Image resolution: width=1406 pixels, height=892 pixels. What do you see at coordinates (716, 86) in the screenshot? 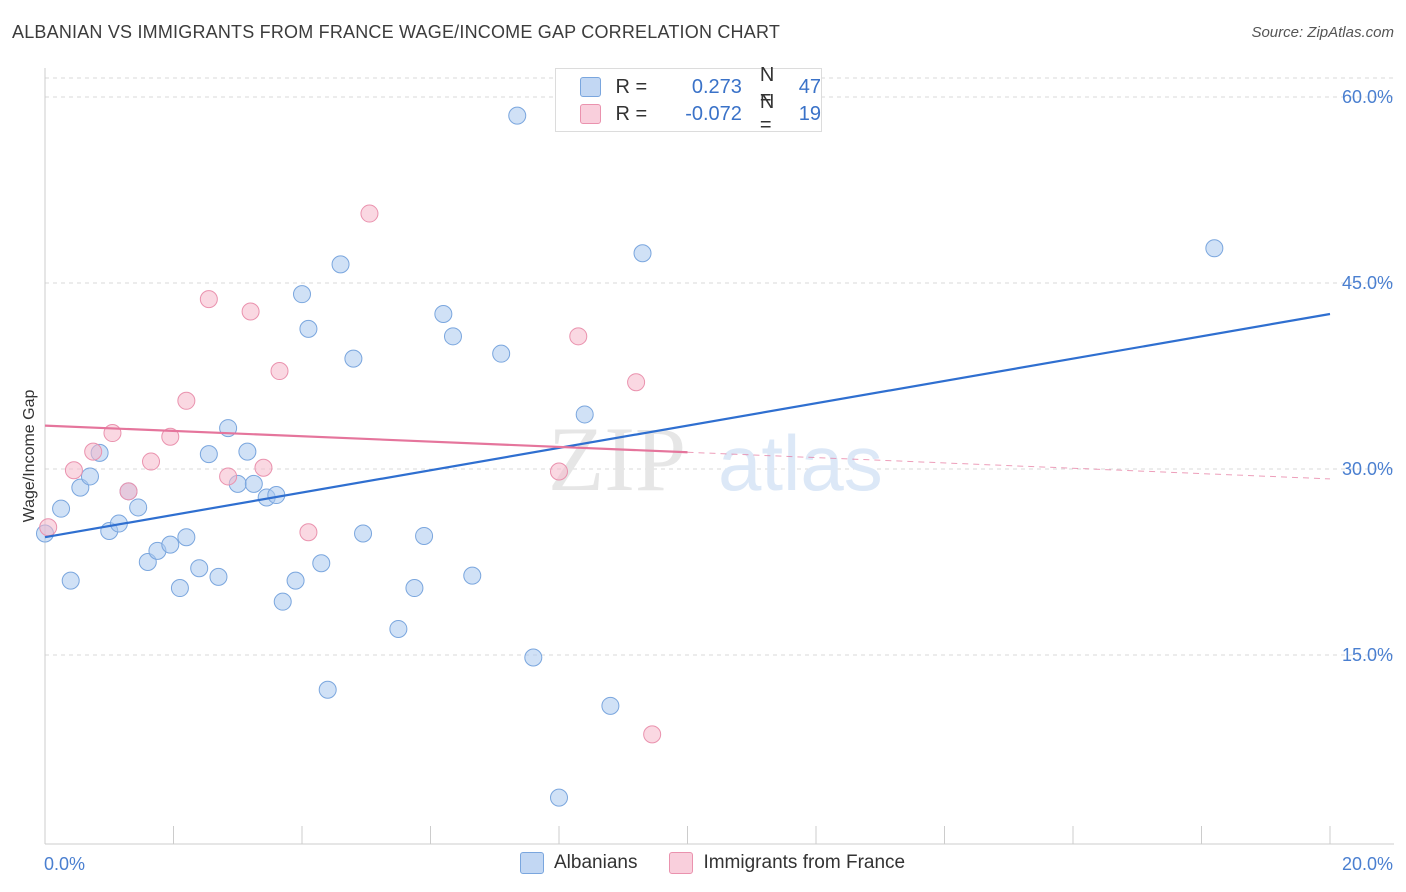
I see `legend-r-value: 0.273` at bounding box center [716, 86].